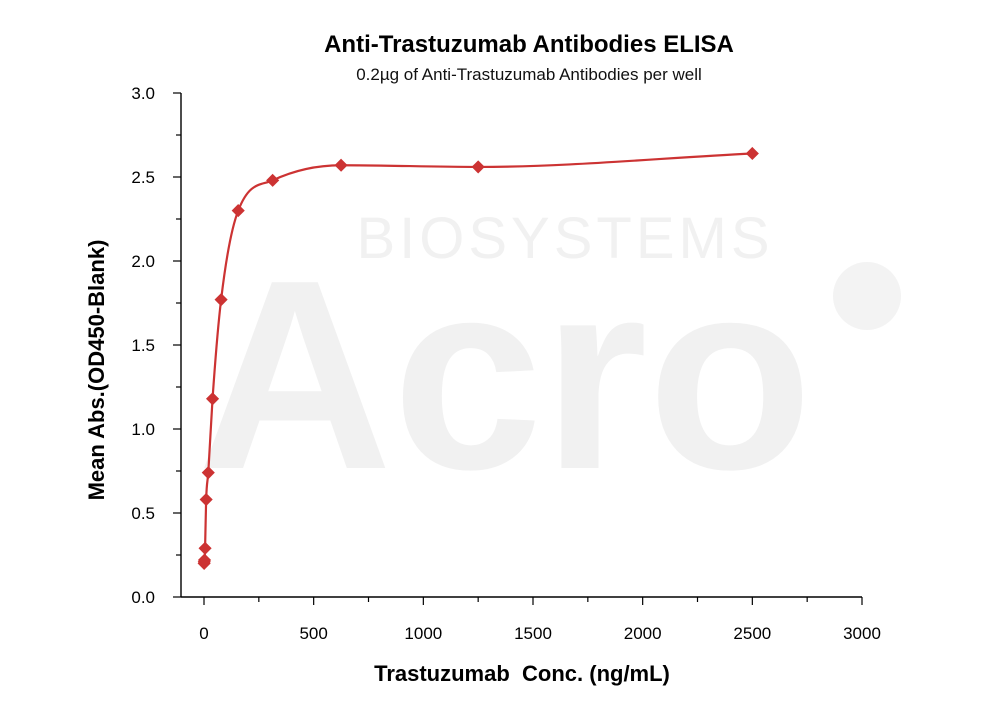 The image size is (1000, 707). What do you see at coordinates (867, 296) in the screenshot?
I see `watermark-dot-mark` at bounding box center [867, 296].